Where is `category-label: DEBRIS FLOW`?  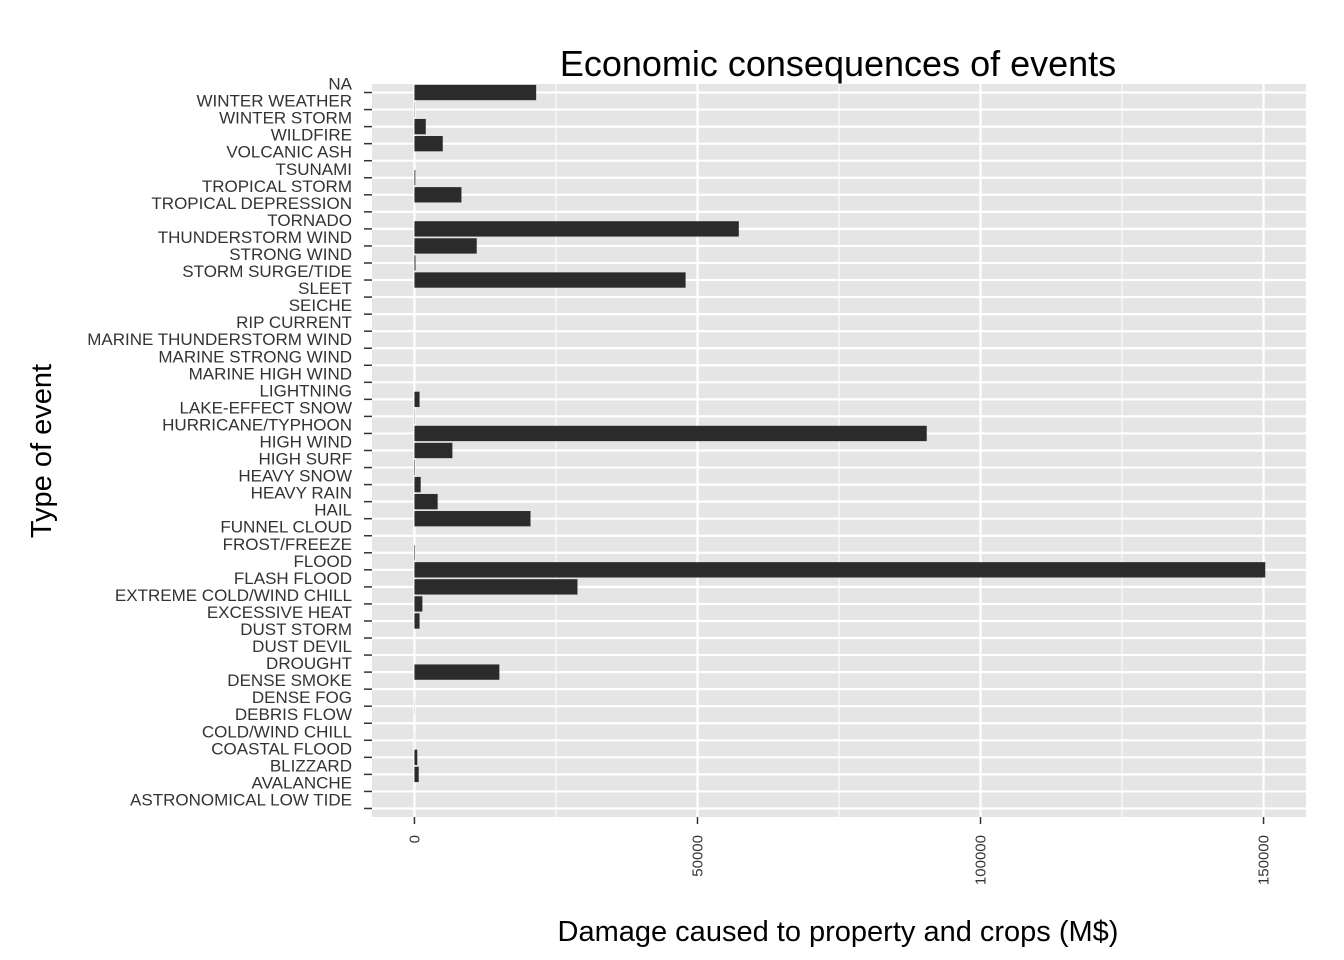 category-label: DEBRIS FLOW is located at coordinates (293, 714).